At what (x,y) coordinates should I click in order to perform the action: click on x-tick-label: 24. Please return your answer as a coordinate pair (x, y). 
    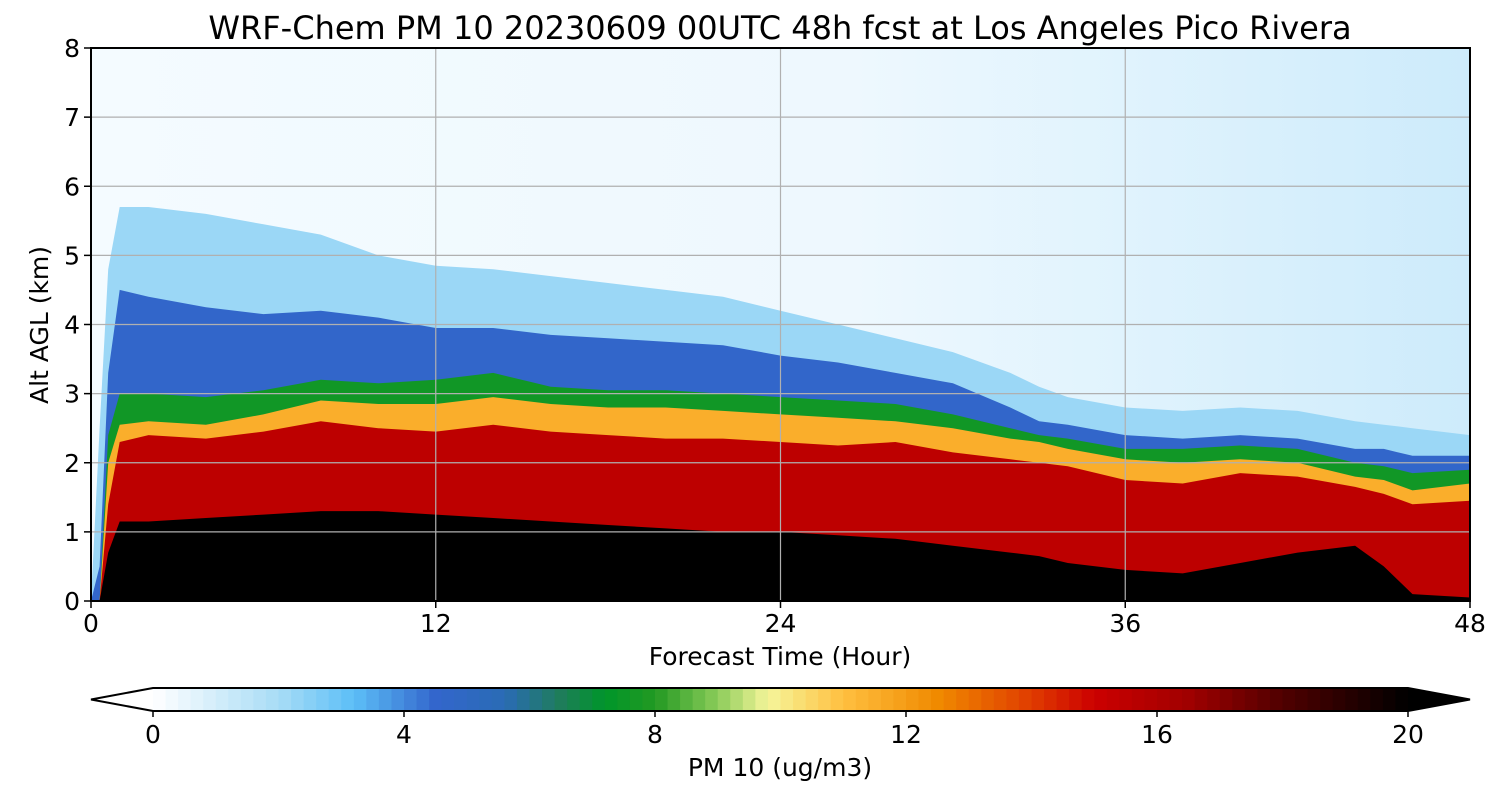
    Looking at the image, I should click on (781, 623).